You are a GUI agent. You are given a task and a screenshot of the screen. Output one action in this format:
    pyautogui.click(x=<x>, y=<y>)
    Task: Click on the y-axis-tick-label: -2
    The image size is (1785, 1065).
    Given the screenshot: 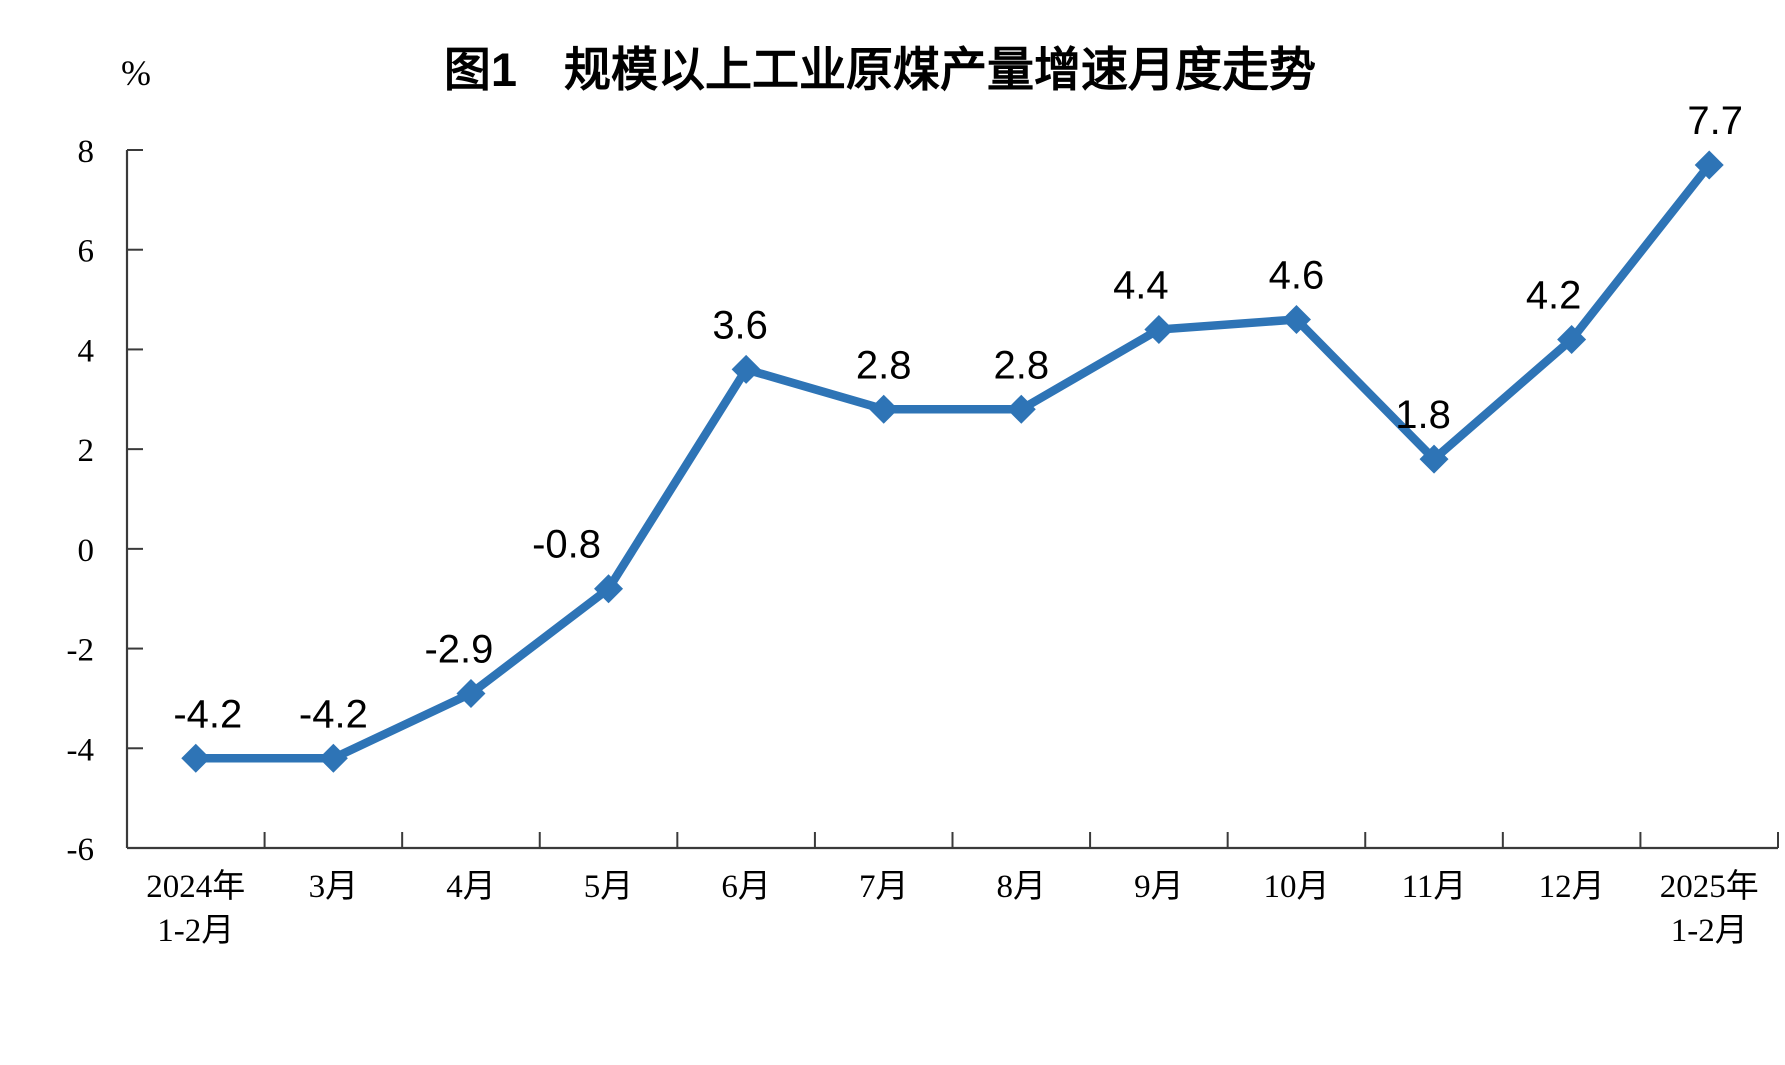 What is the action you would take?
    pyautogui.click(x=81, y=651)
    